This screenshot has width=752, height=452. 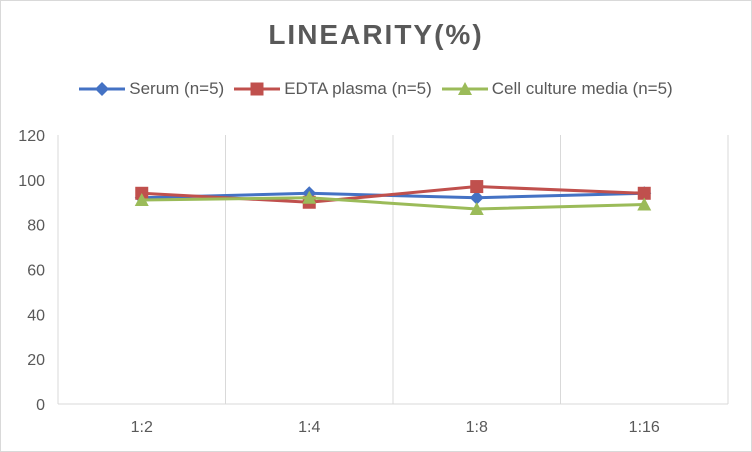 I want to click on legend-label: Serum (n=5), so click(x=177, y=88).